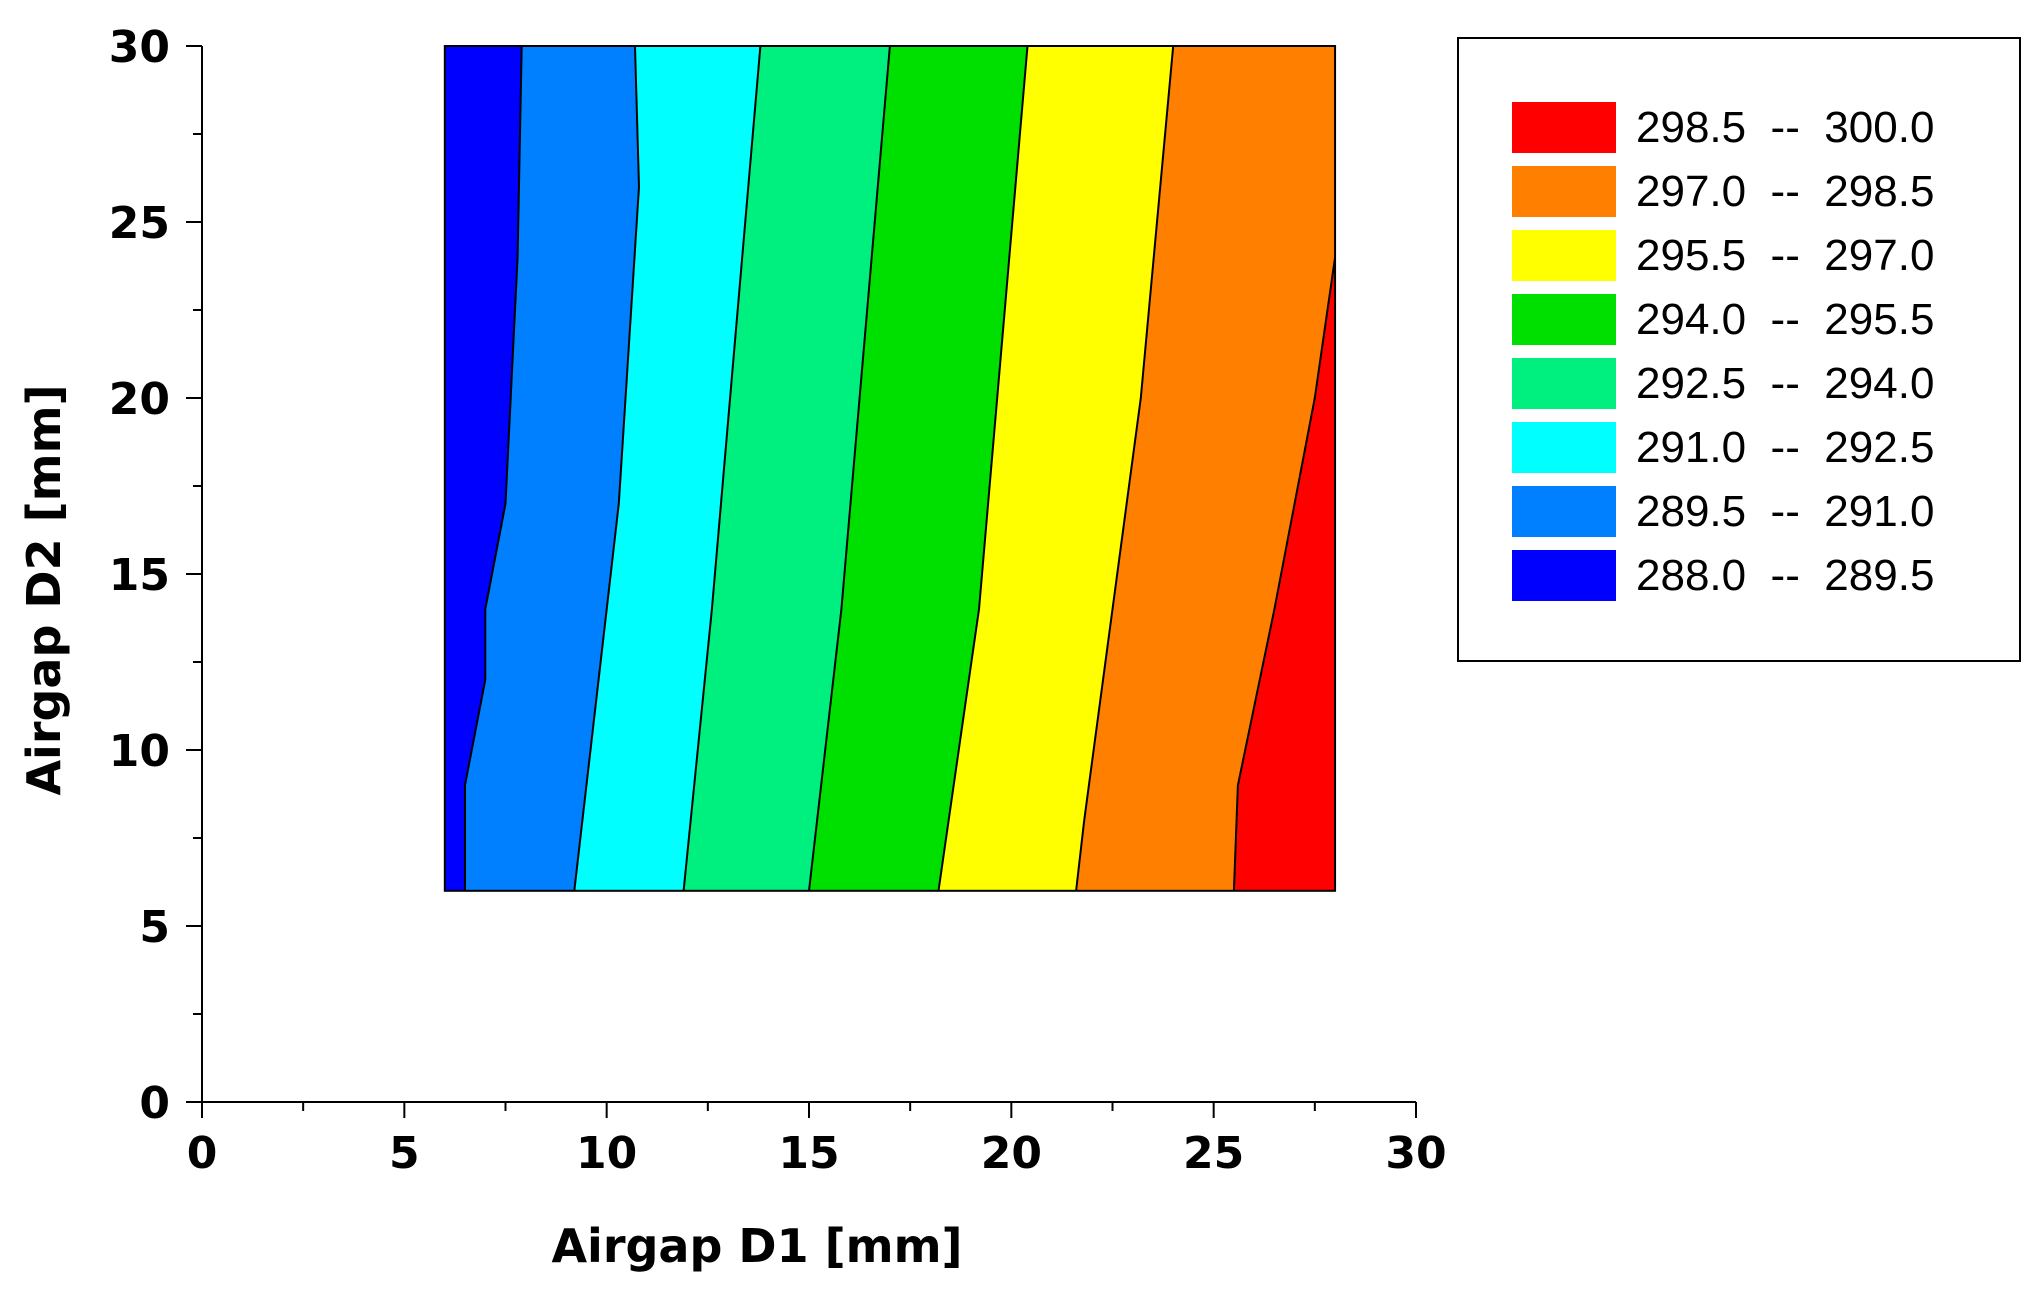 The image size is (2036, 1308). I want to click on legend-item: 295.5 -- 297.0, so click(1723, 255).